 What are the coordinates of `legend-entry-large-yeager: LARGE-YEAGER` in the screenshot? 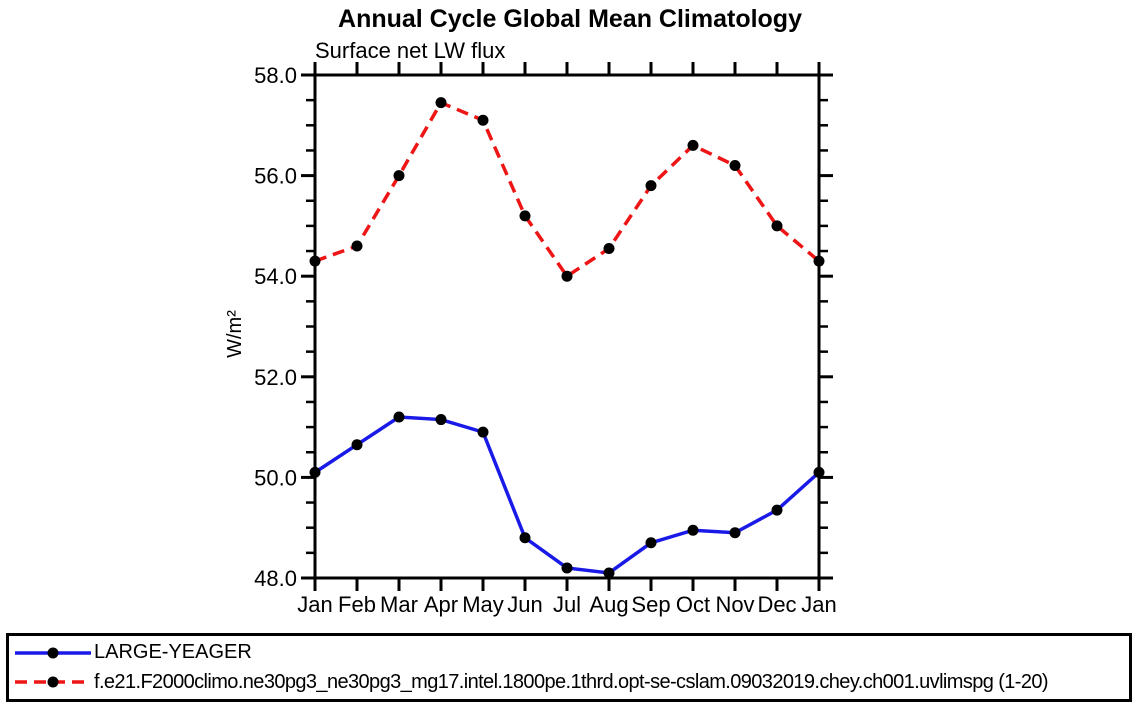 It's located at (570, 653).